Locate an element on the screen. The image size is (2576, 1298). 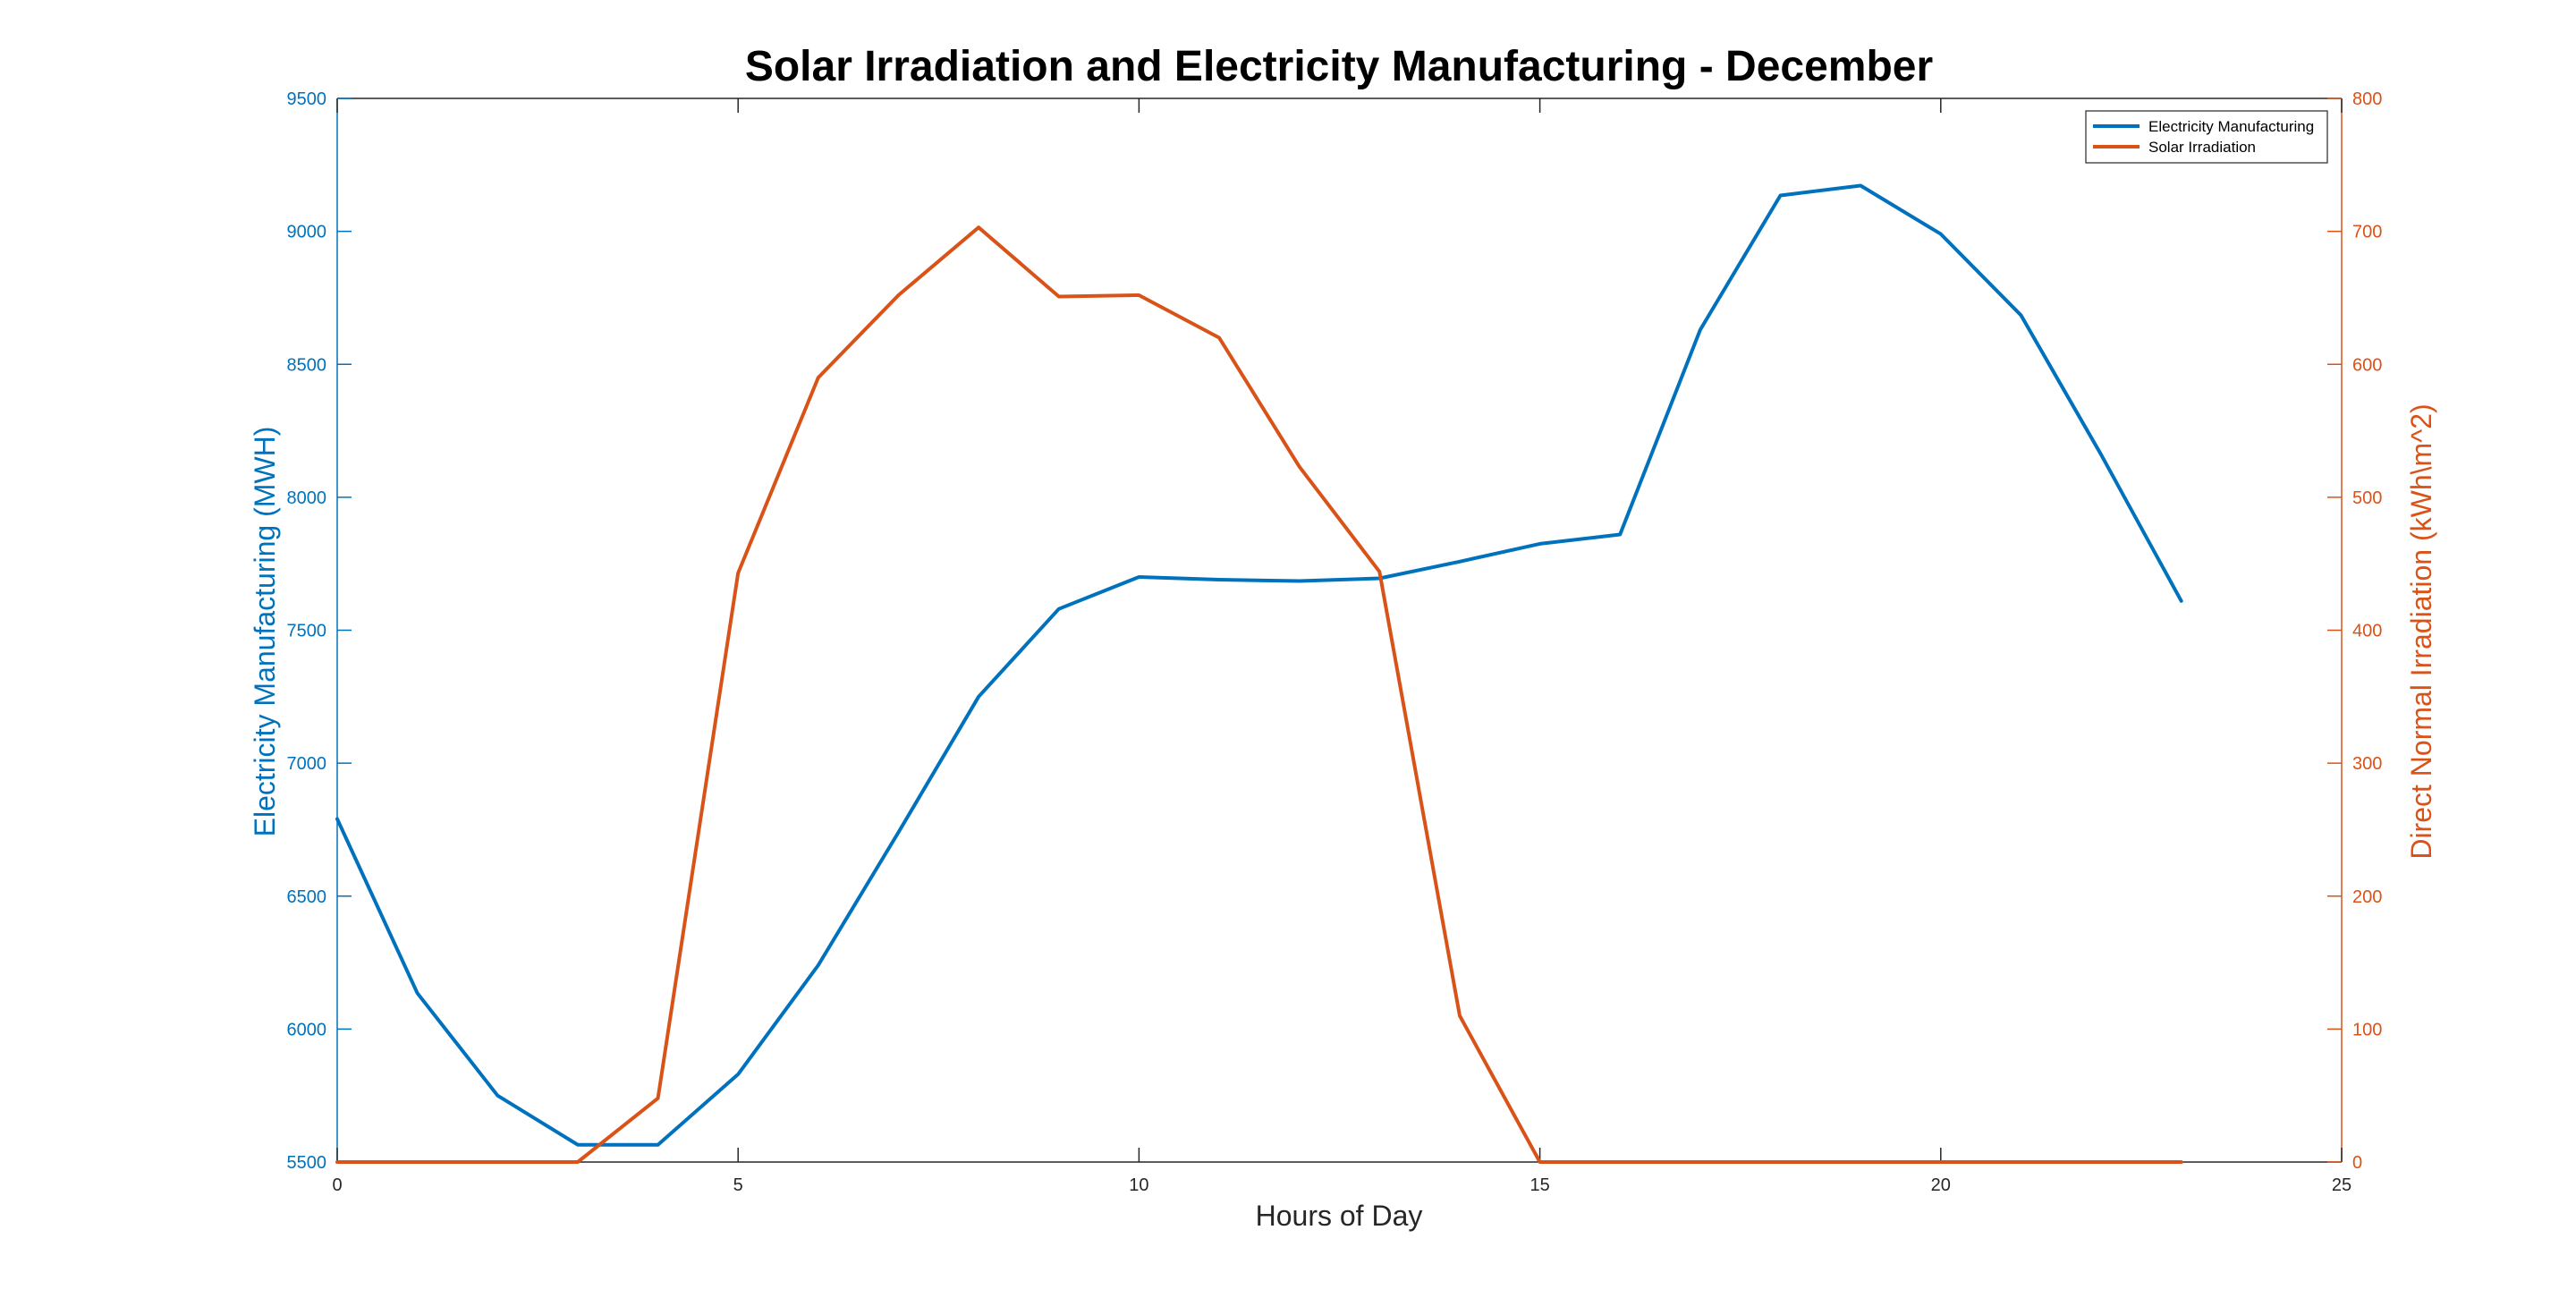
right-y-tick-label: 800 is located at coordinates (2367, 99).